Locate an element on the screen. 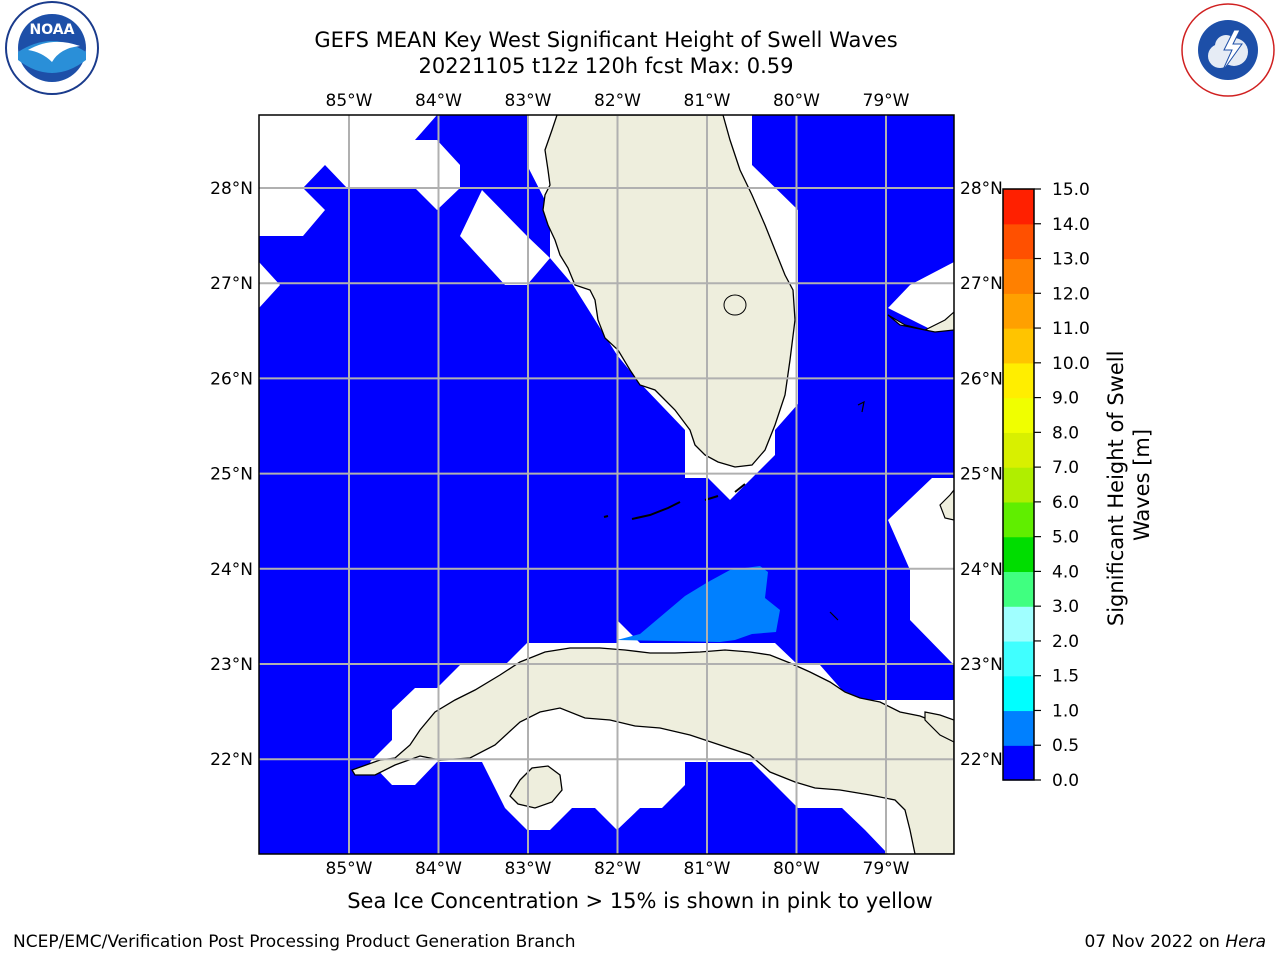  colorbar is located at coordinates (1018, 484).